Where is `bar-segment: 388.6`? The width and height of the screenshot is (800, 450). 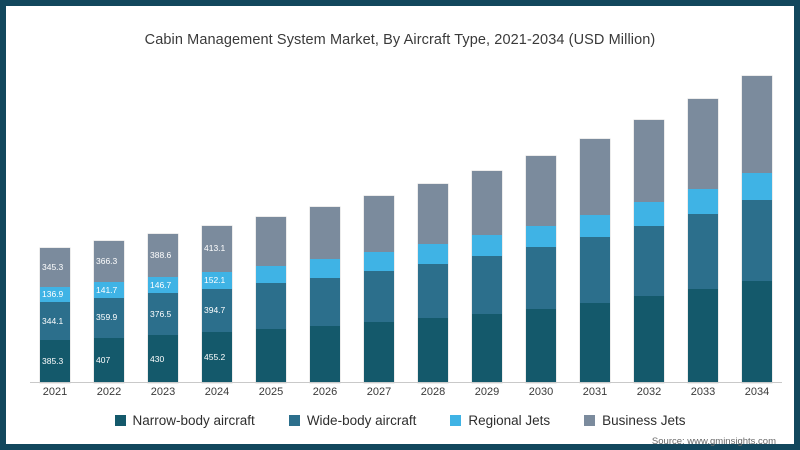 bar-segment: 388.6 is located at coordinates (163, 255).